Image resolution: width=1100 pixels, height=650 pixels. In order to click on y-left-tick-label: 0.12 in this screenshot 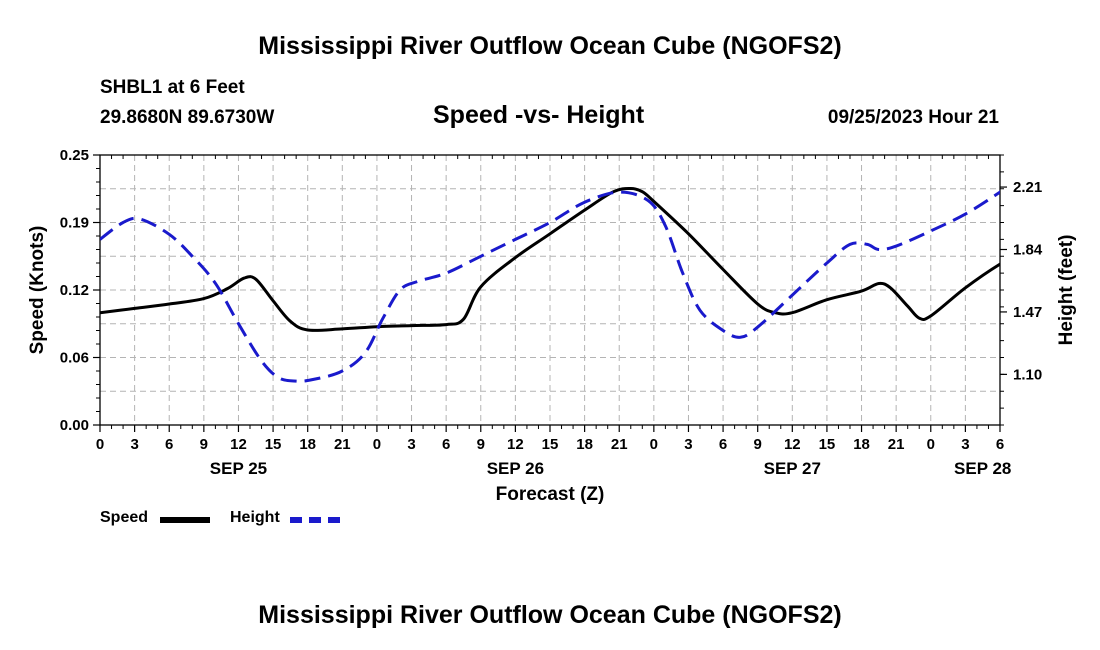, I will do `click(74, 290)`.